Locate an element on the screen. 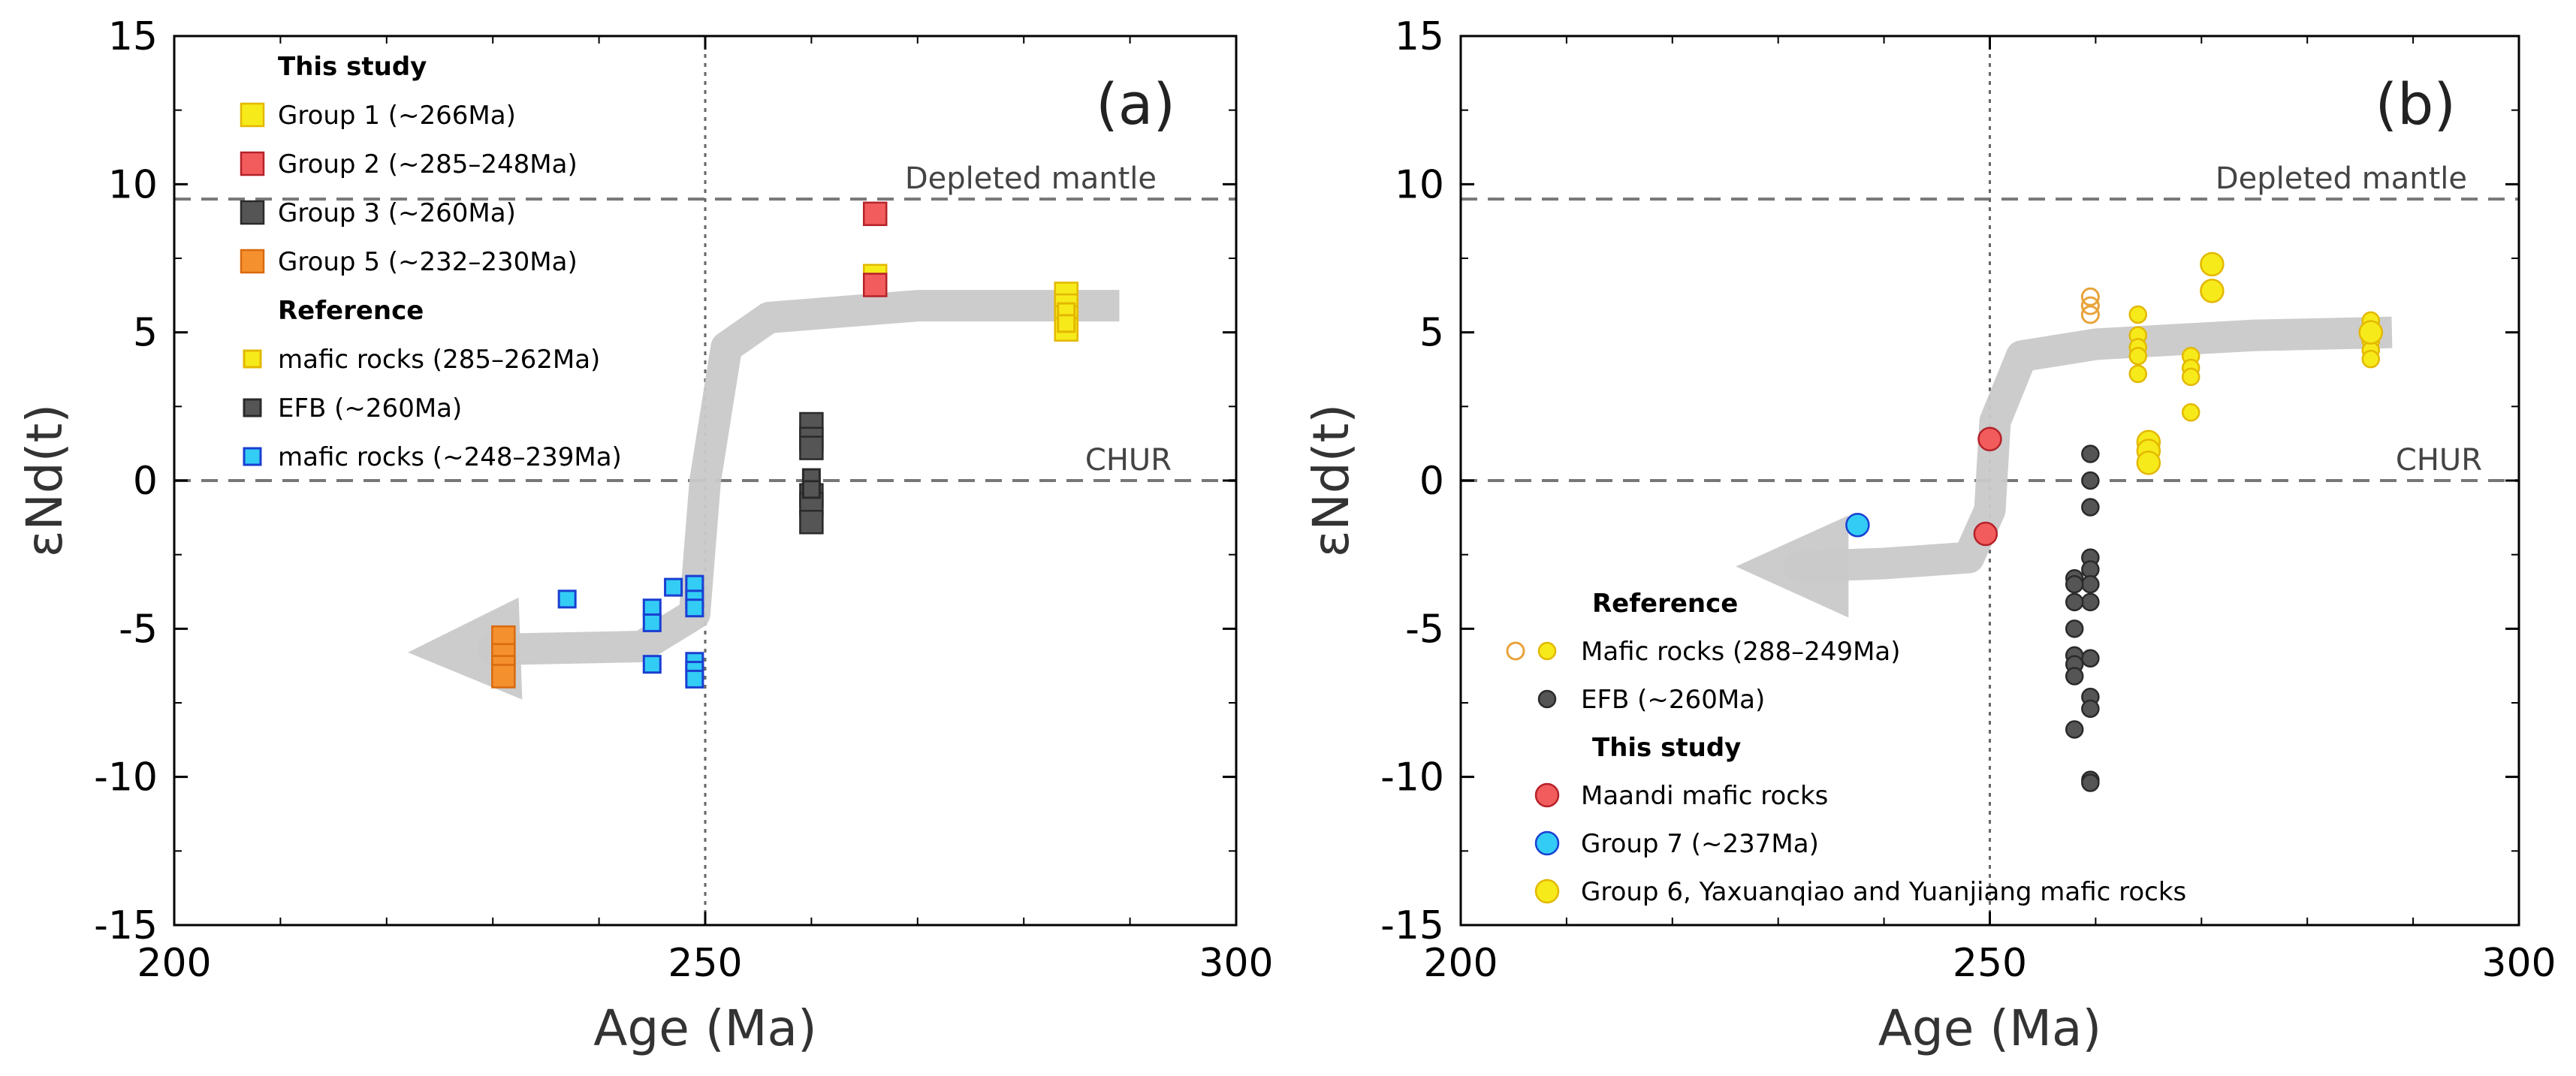 Image resolution: width=2576 pixels, height=1076 pixels. trend-arrow-head is located at coordinates (1793, 566).